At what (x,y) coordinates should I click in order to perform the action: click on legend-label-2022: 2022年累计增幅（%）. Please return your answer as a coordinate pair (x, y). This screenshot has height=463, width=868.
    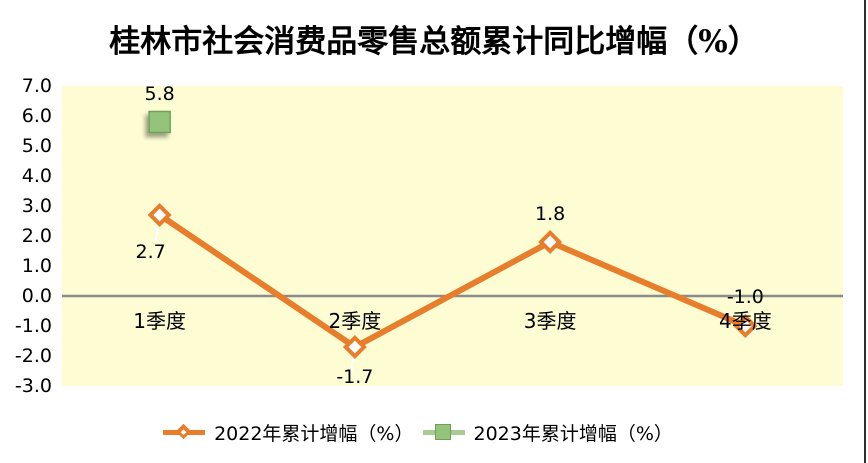
    Looking at the image, I should click on (314, 433).